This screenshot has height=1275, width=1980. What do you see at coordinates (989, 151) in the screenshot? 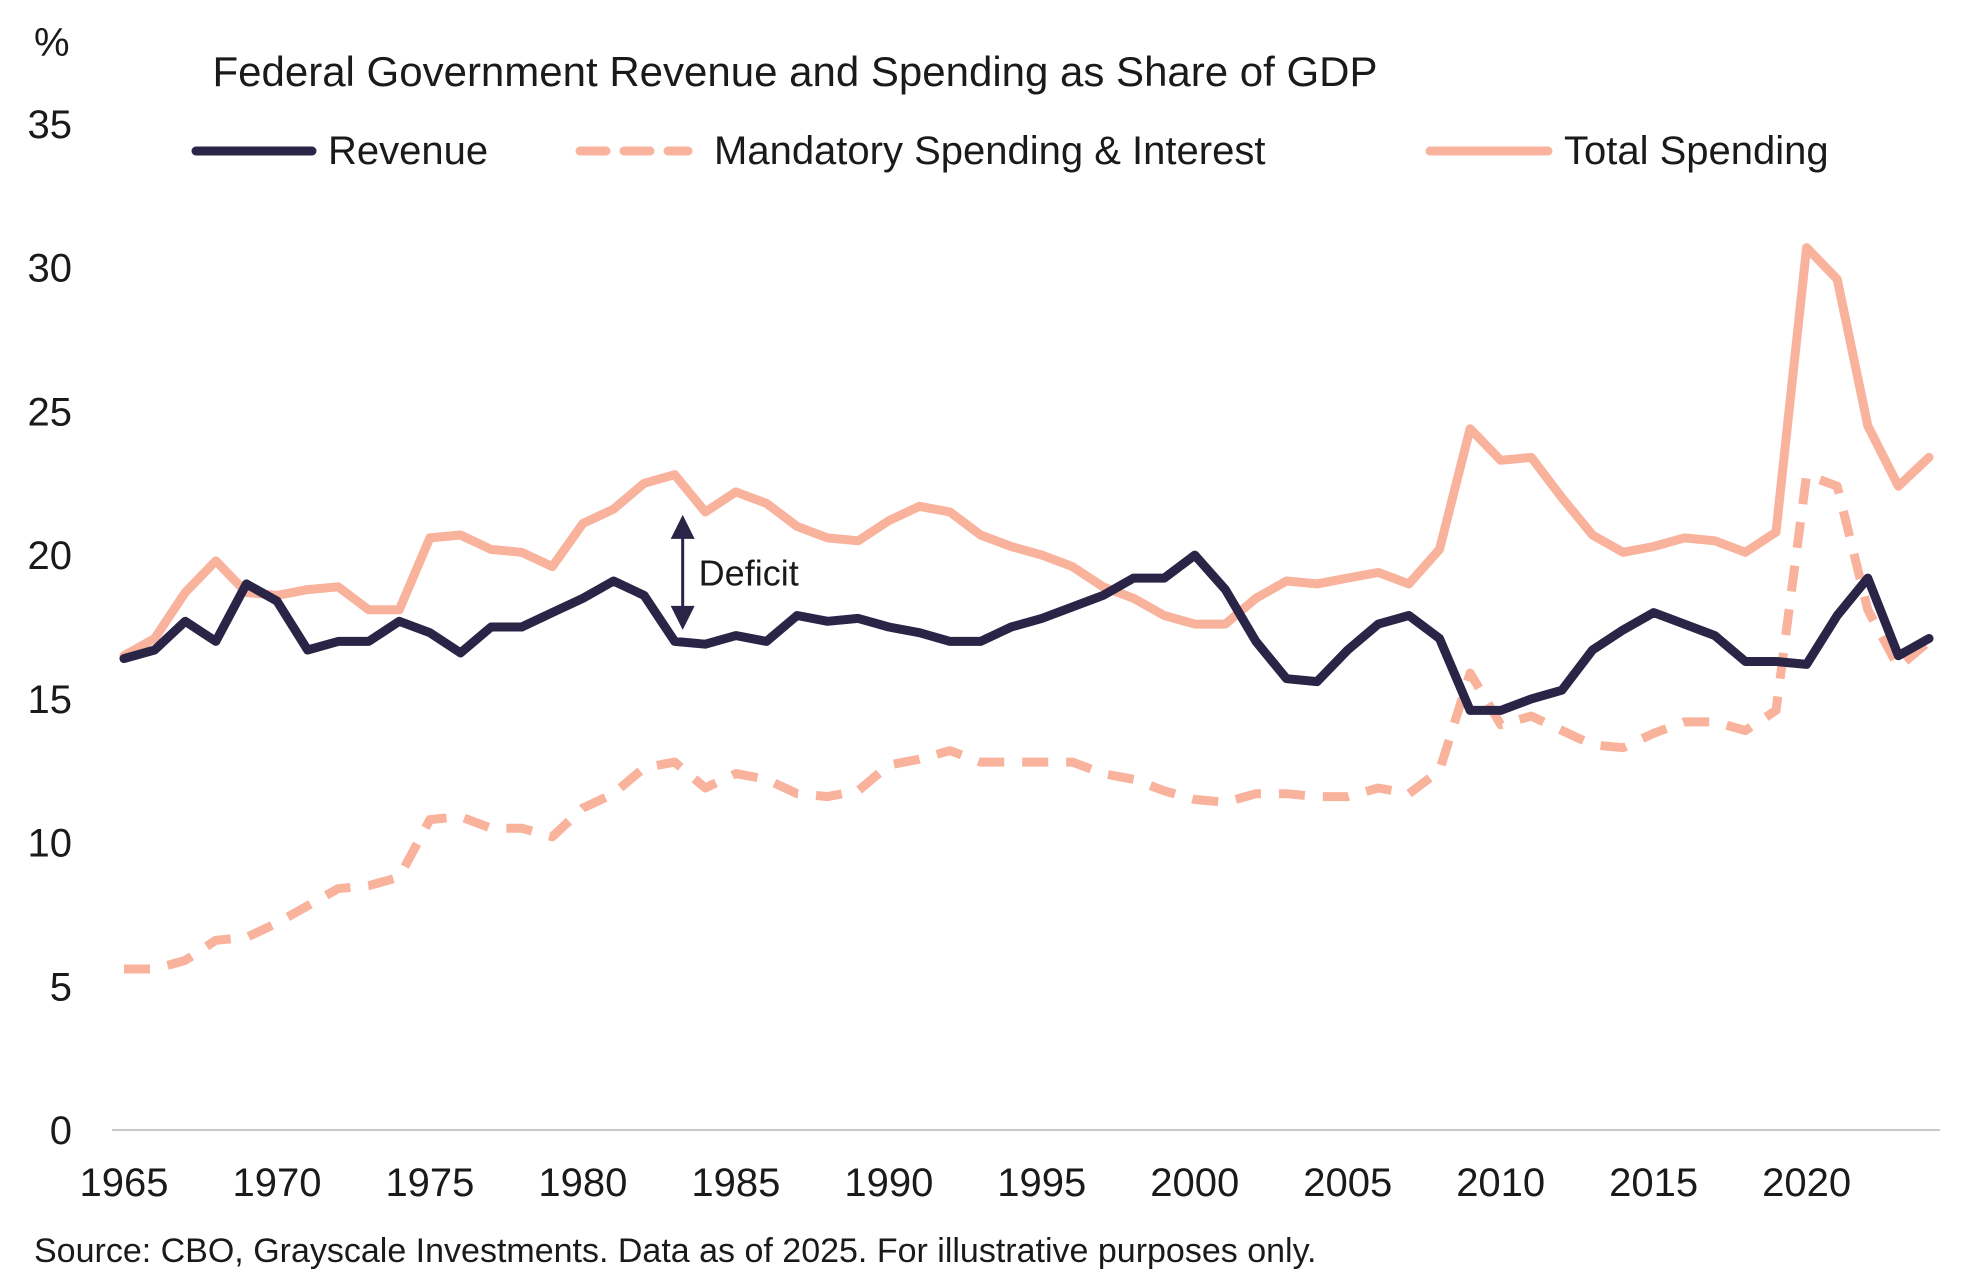
I see `legend-label-mandatory: Mandatory Spending & Interest` at bounding box center [989, 151].